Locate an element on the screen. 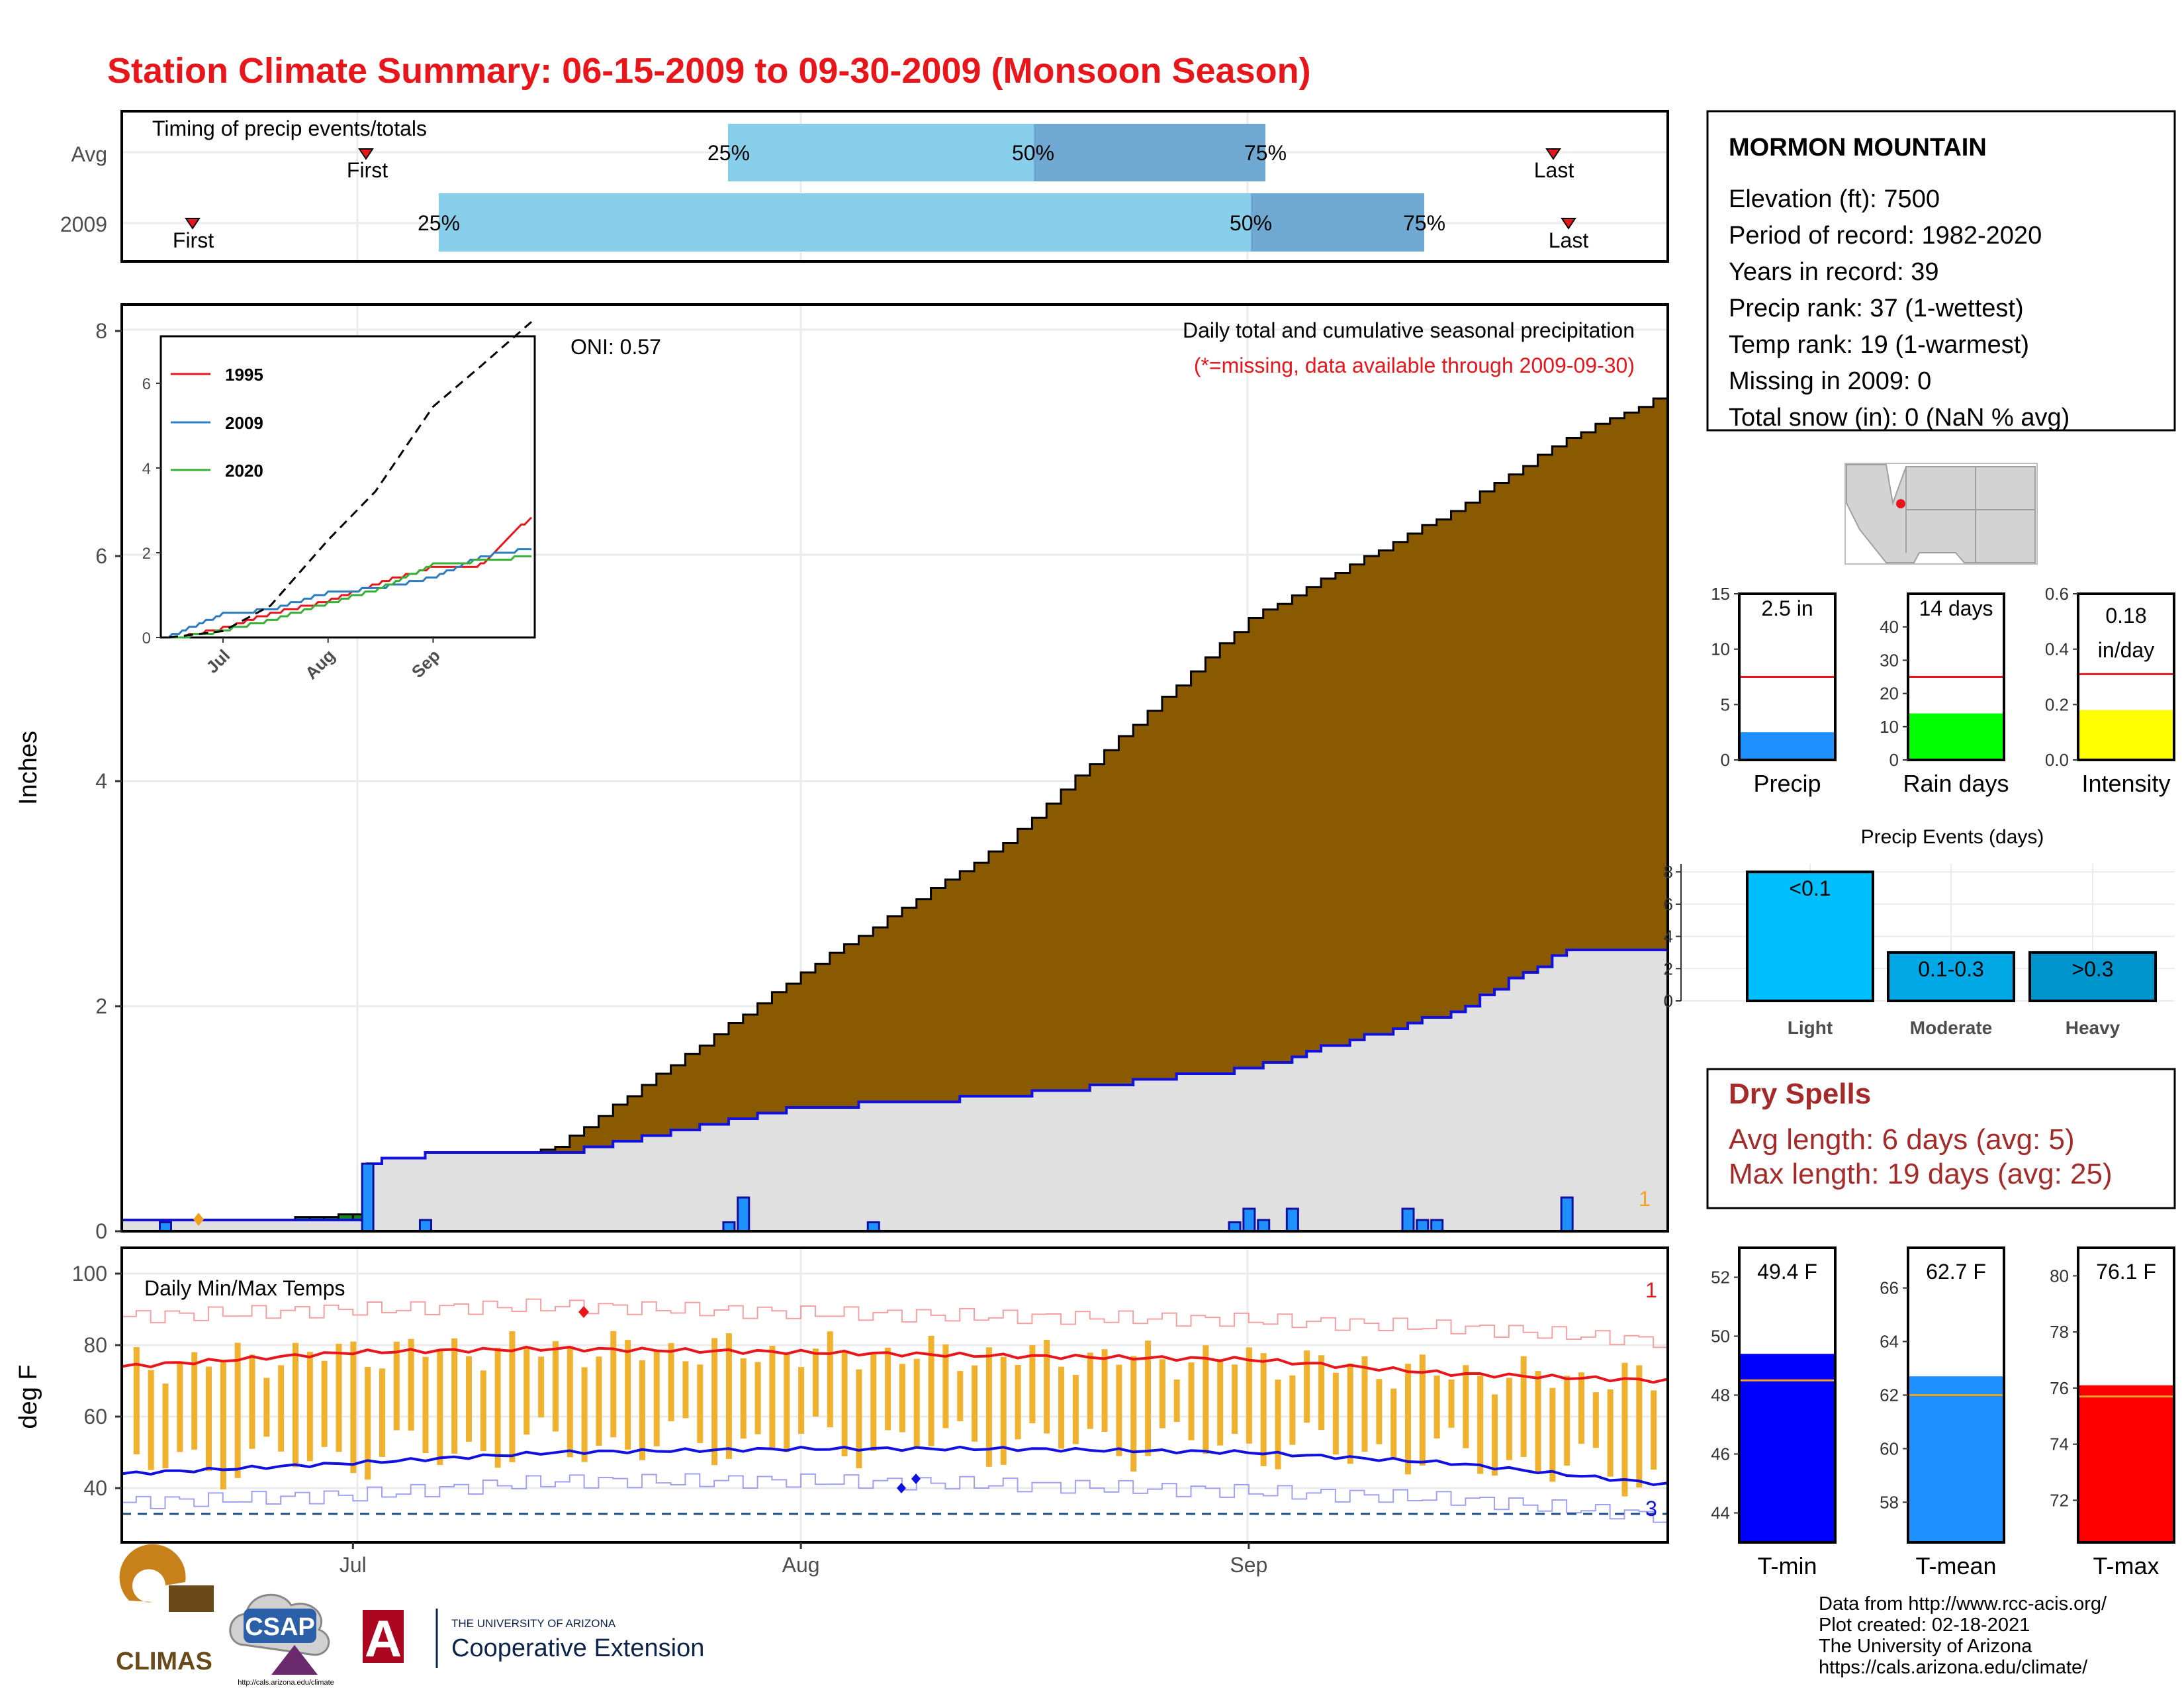 Image resolution: width=2184 pixels, height=1688 pixels. temp-summary-ytick-label: 58 is located at coordinates (1889, 1502).